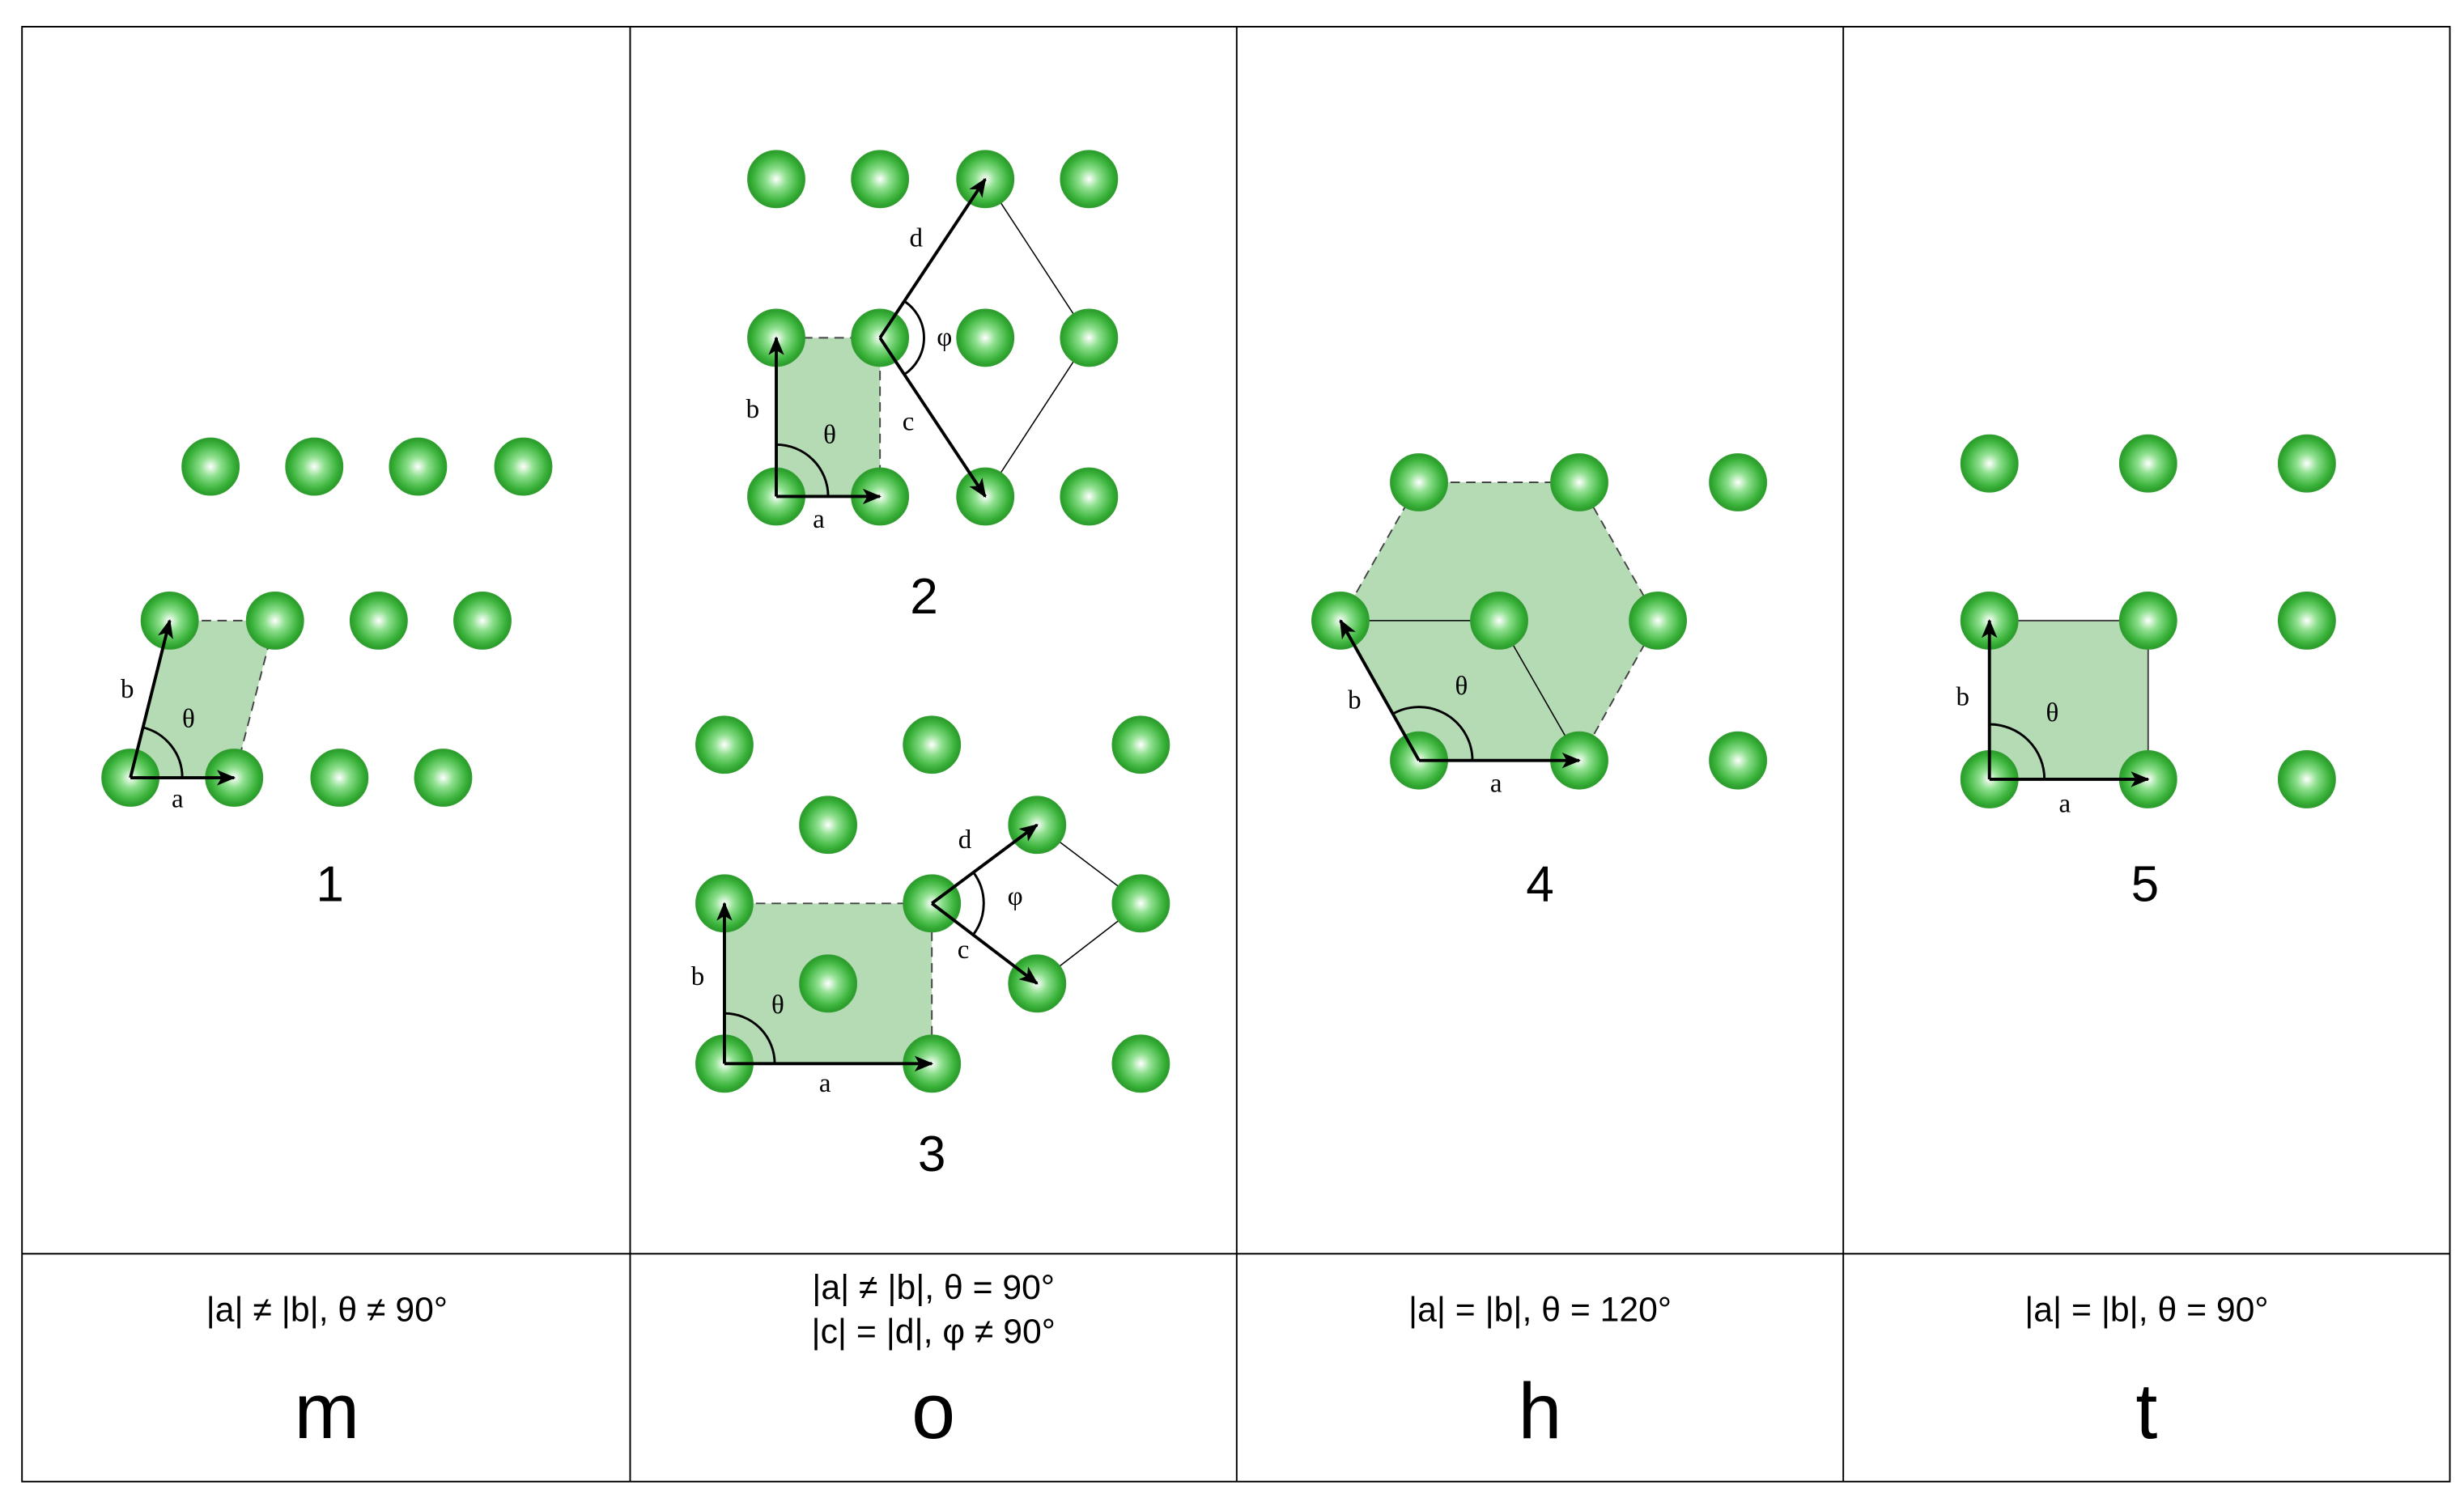 This screenshot has height=1502, width=2464. I want to click on lattice-number: 3, so click(932, 1154).